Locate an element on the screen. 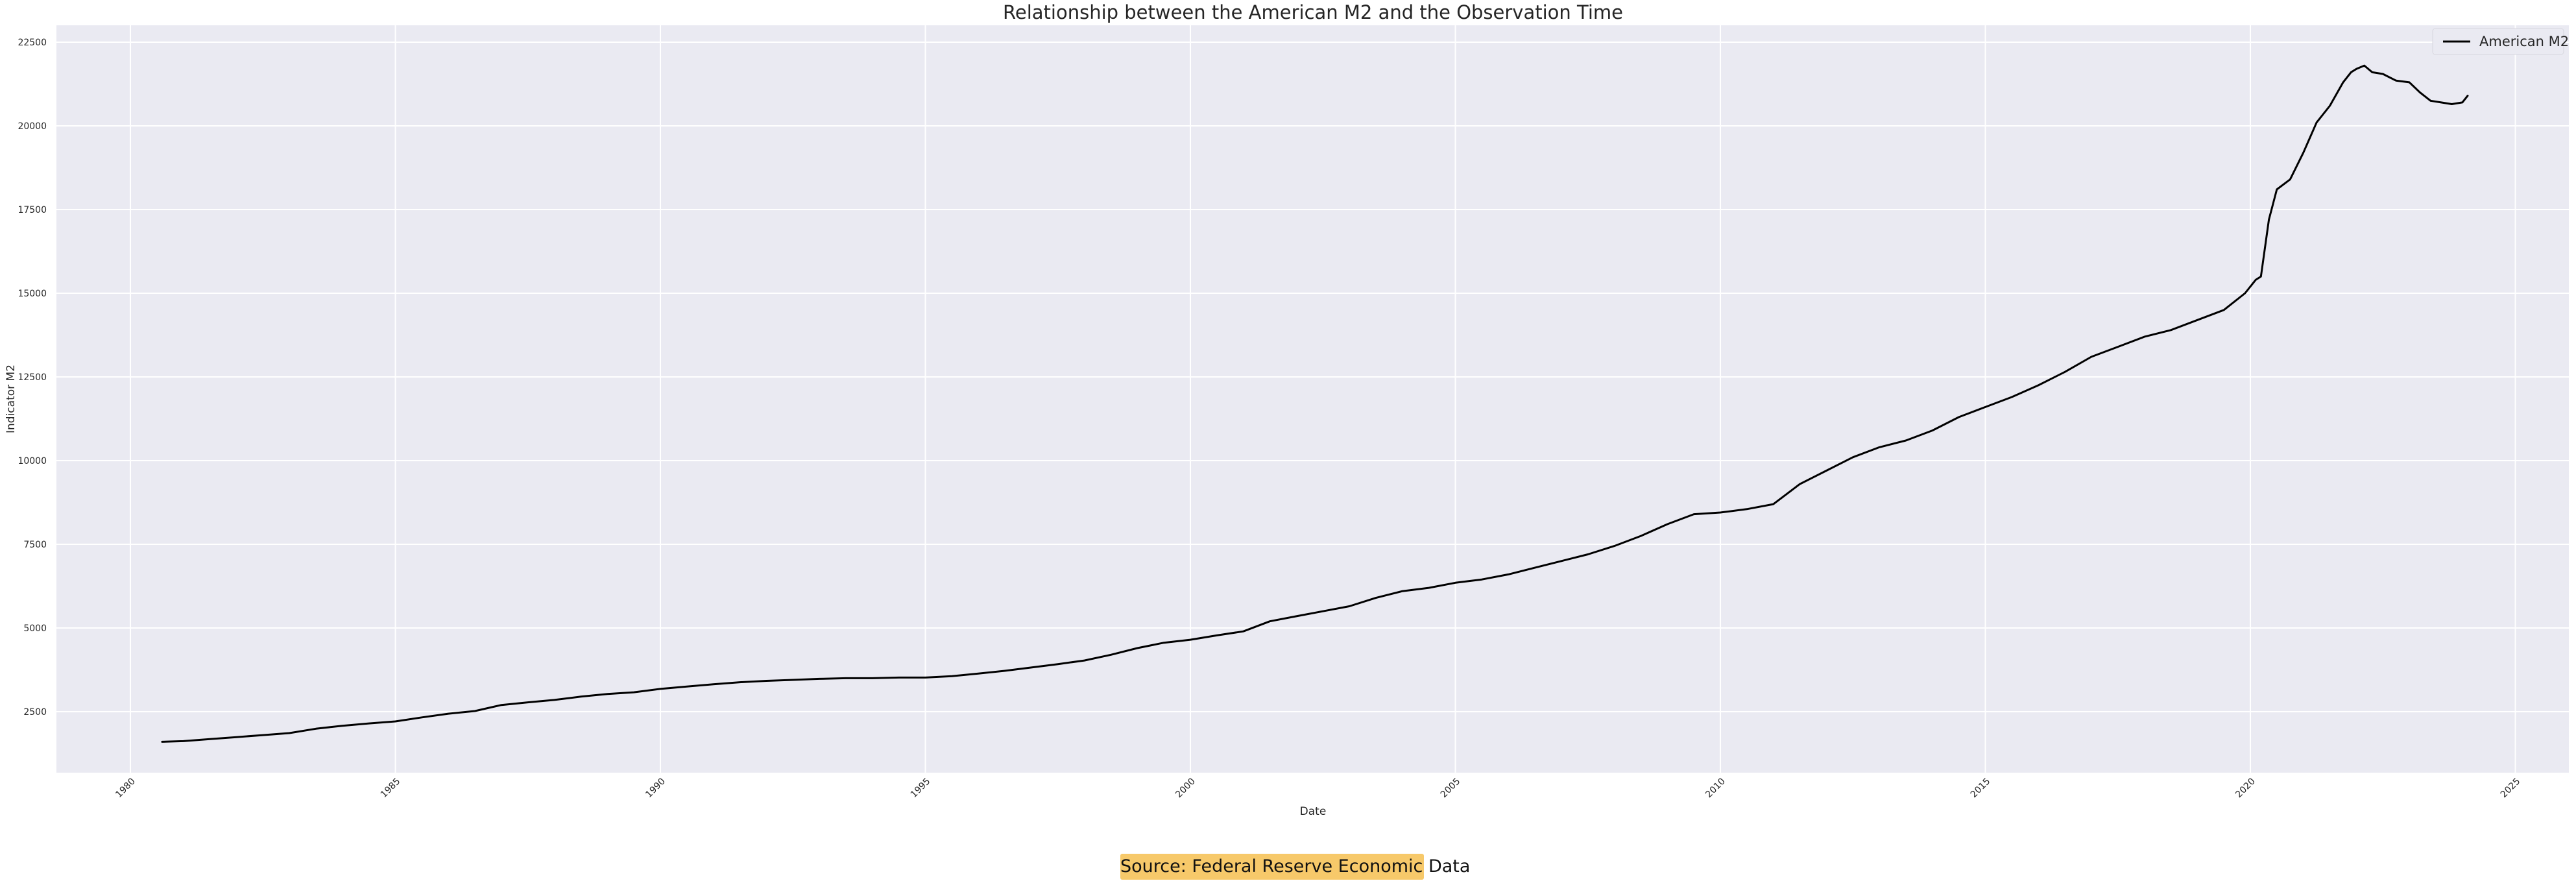 This screenshot has height=881, width=2576. x-tick-label: 2015 is located at coordinates (1981, 789).